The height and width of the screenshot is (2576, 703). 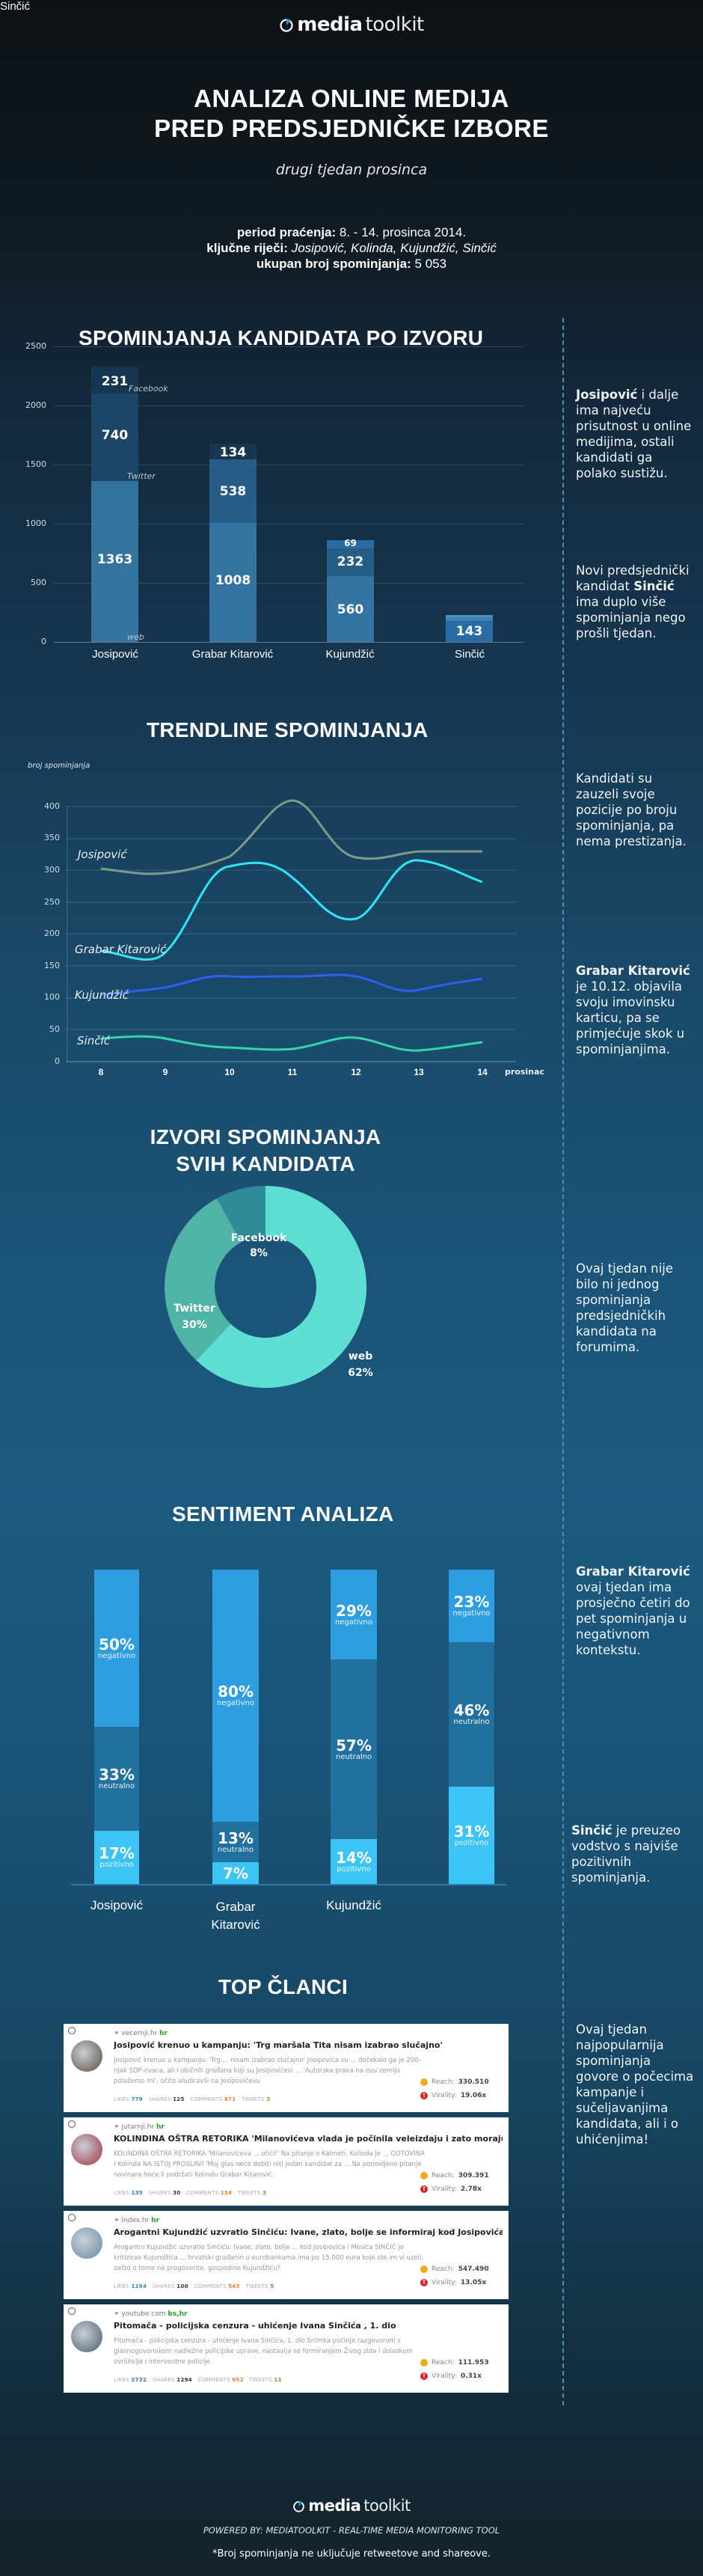 What do you see at coordinates (233, 583) in the screenshot?
I see `bar-web-grabar` at bounding box center [233, 583].